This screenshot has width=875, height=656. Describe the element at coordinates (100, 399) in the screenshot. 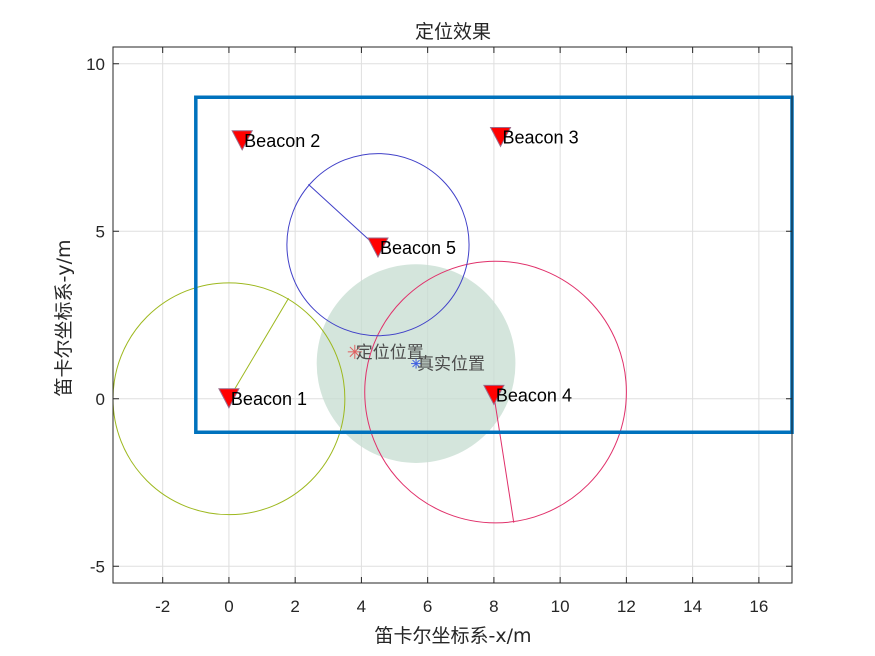

I see `y-tick-label: 0` at that location.